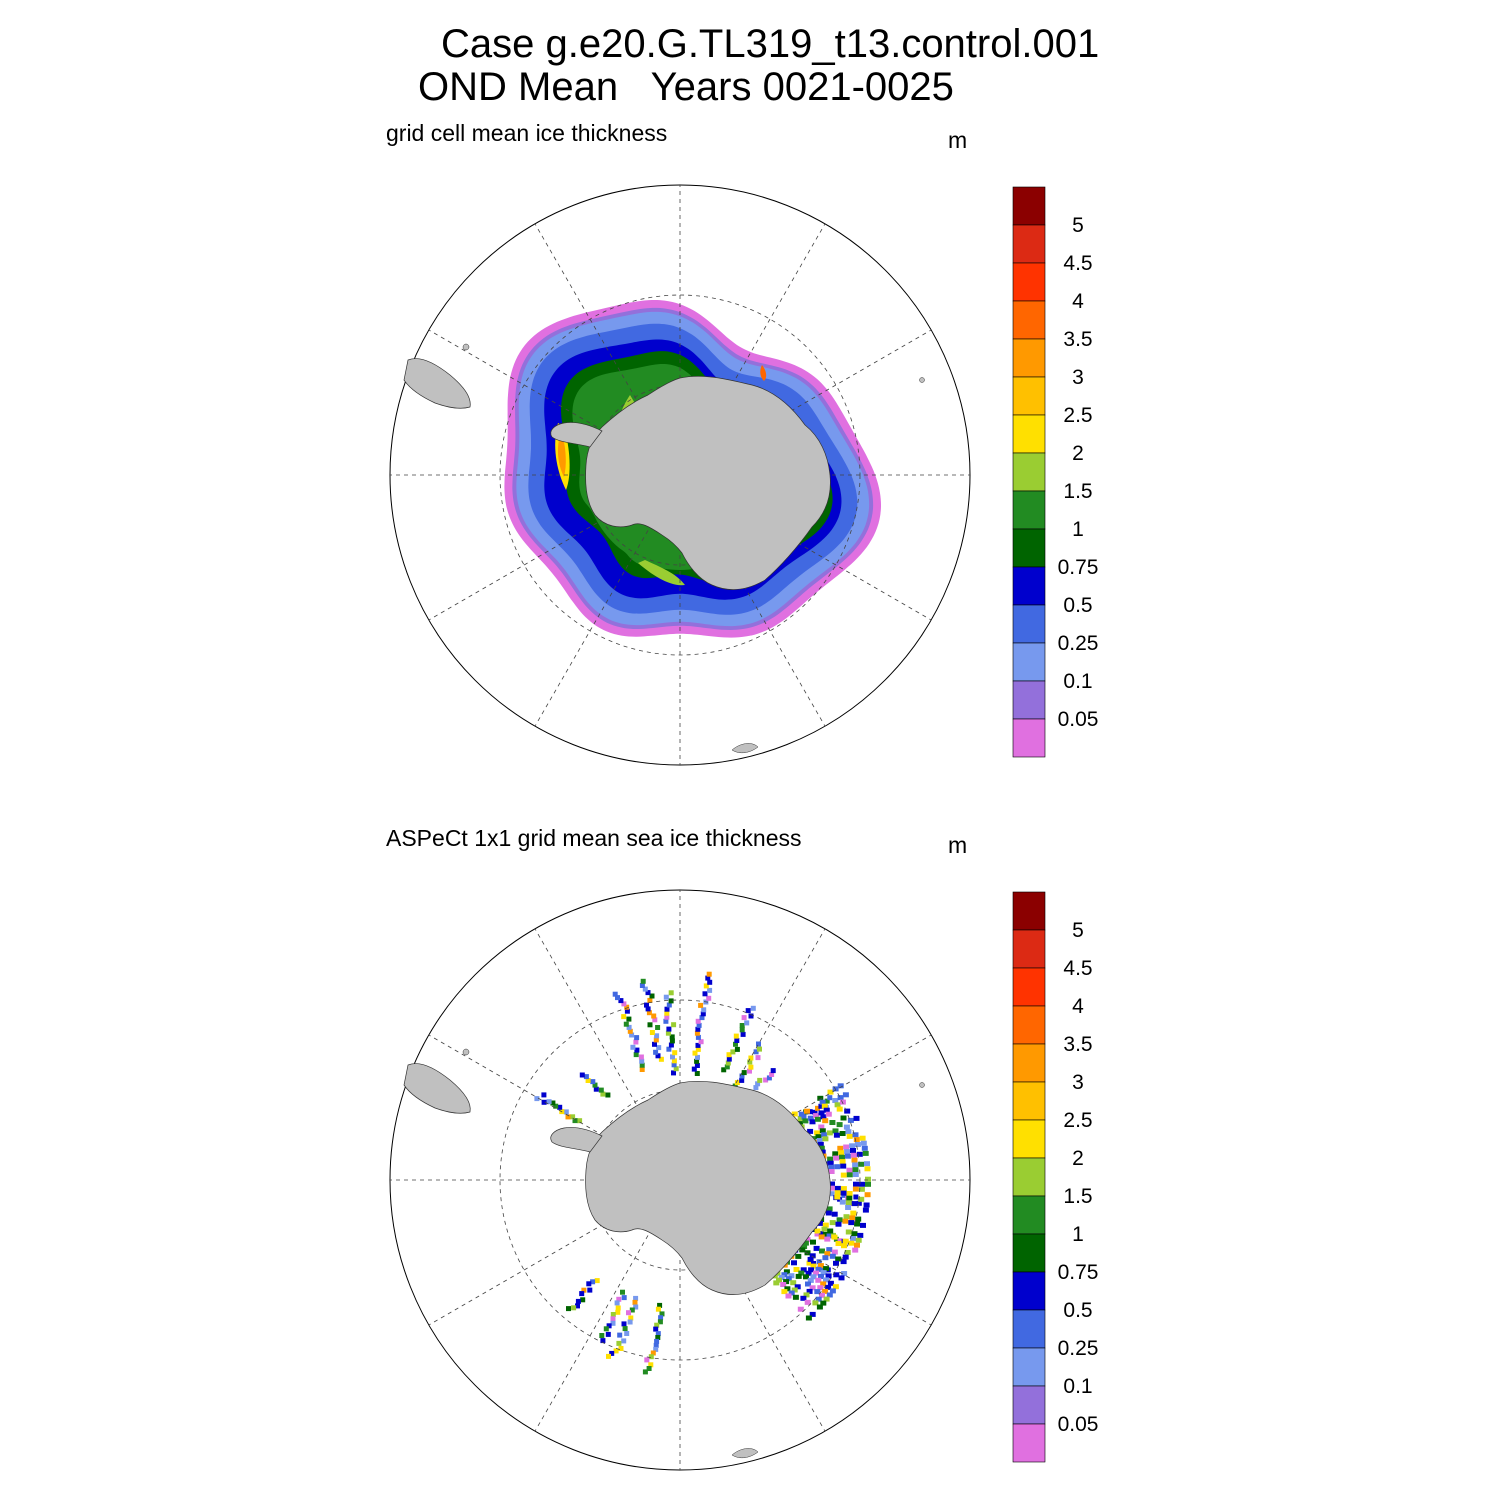 The height and width of the screenshot is (1500, 1500). Describe the element at coordinates (1077, 491) in the screenshot. I see `colorbar-model-tick-label: 1.5` at that location.